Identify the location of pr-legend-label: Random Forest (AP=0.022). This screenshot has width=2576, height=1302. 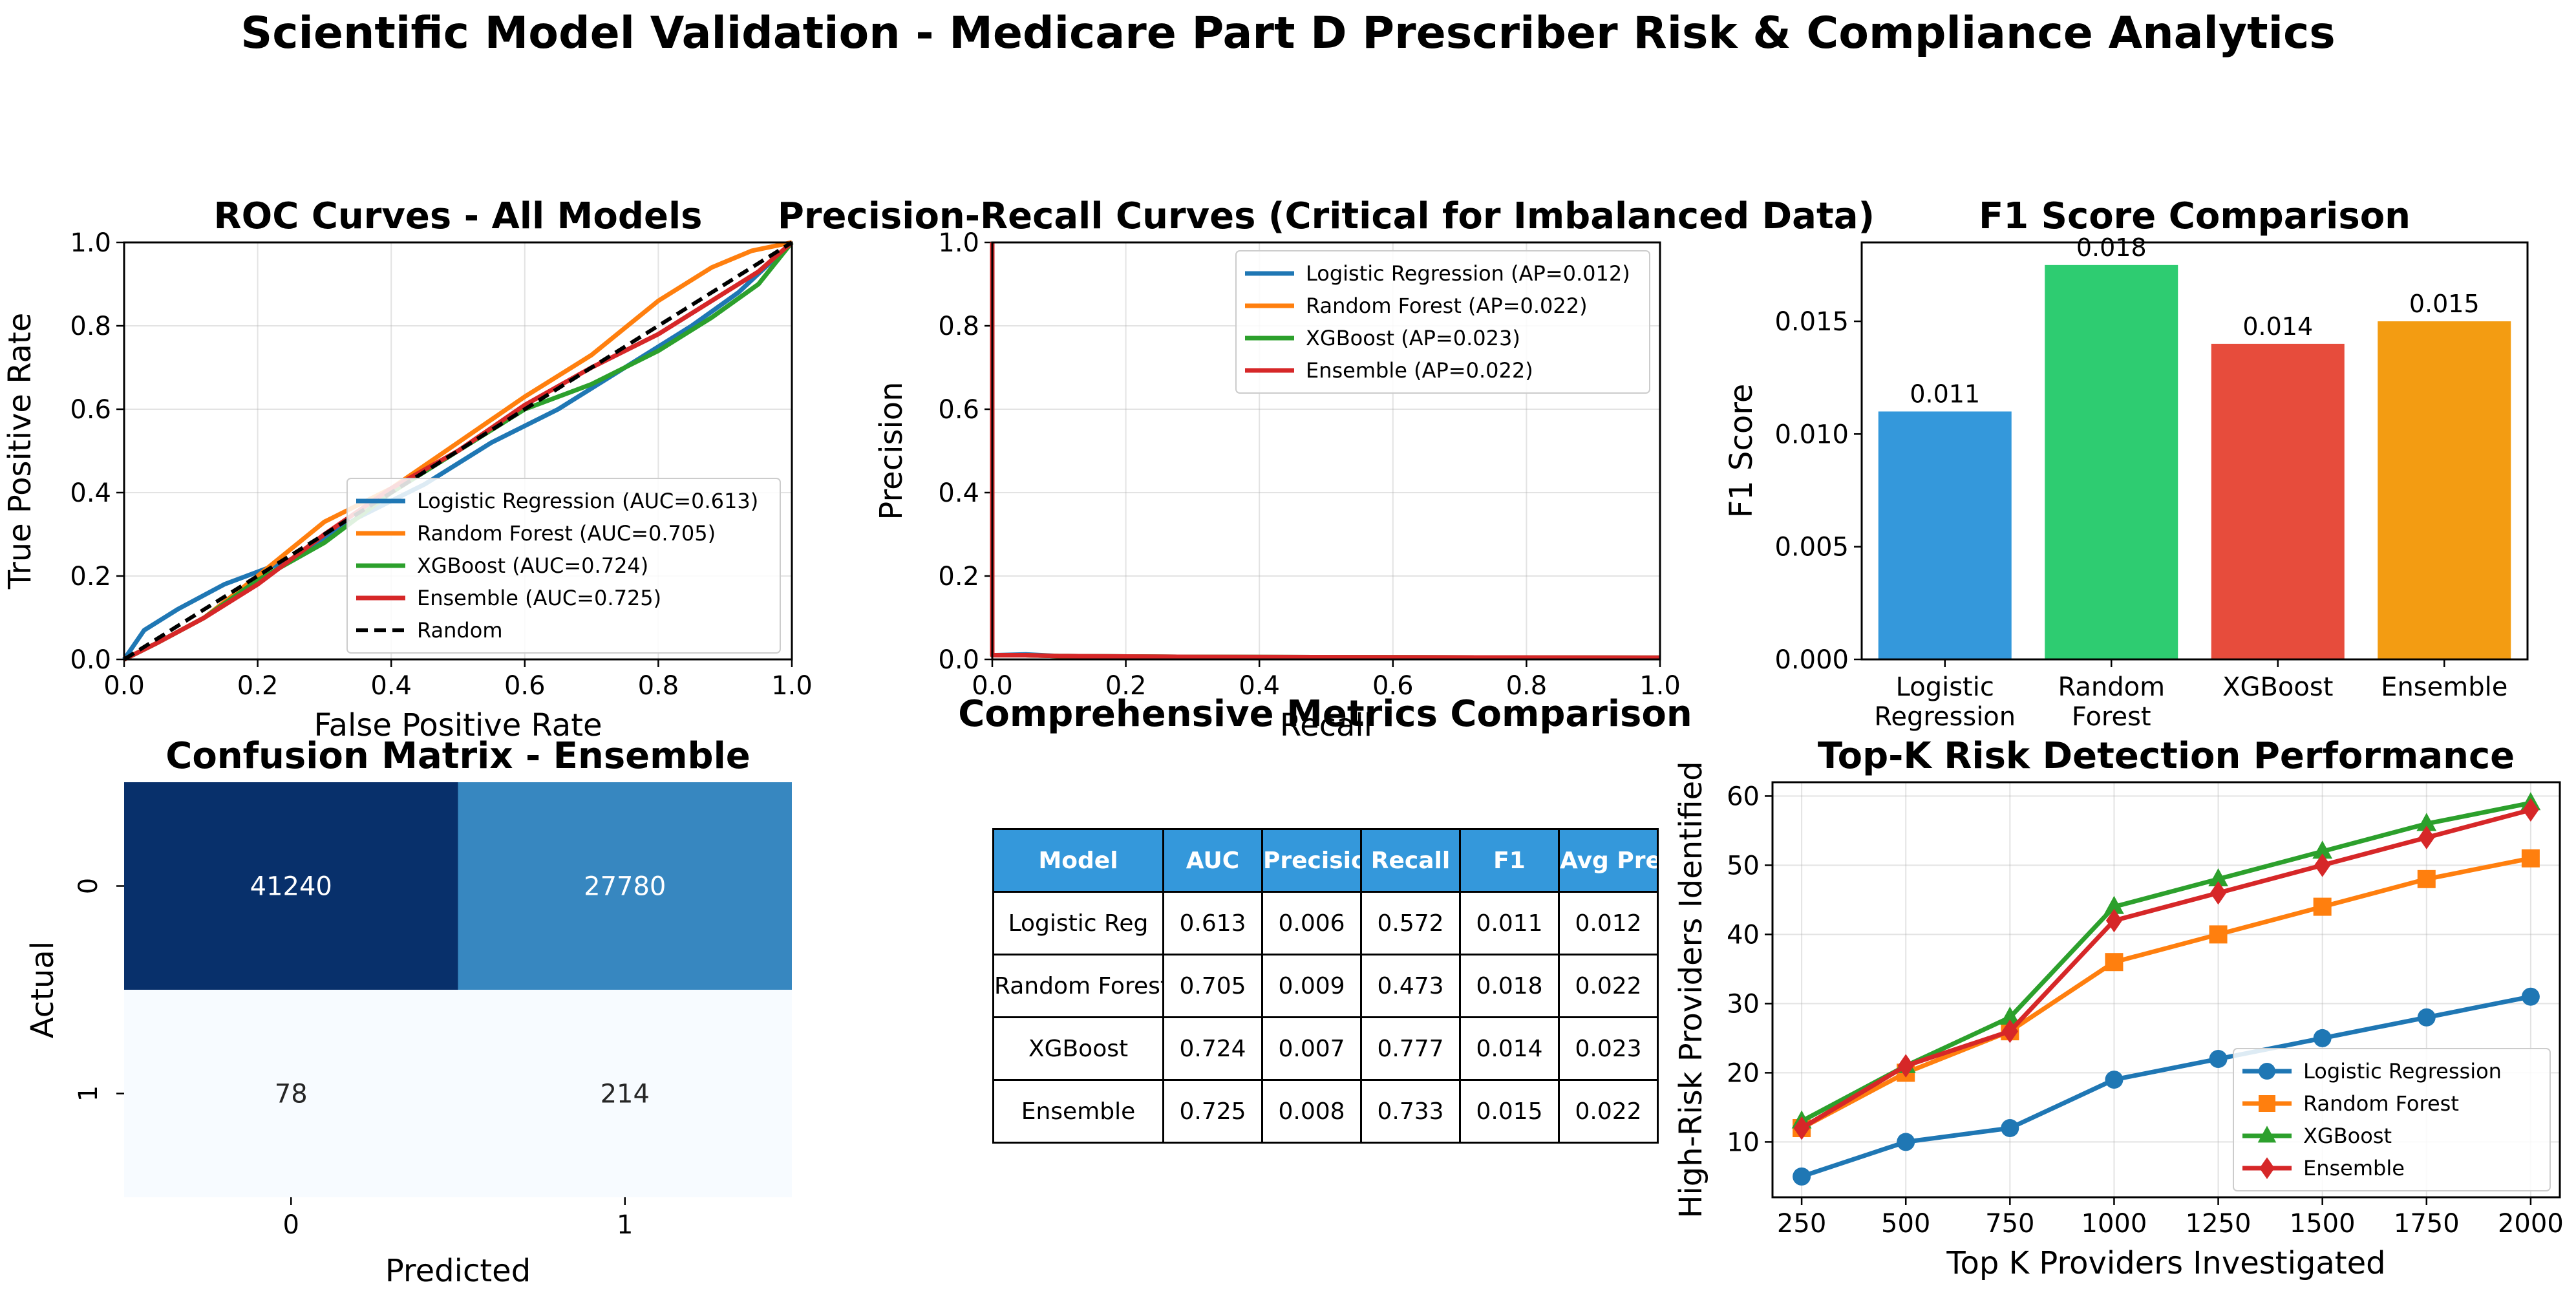
(1447, 305).